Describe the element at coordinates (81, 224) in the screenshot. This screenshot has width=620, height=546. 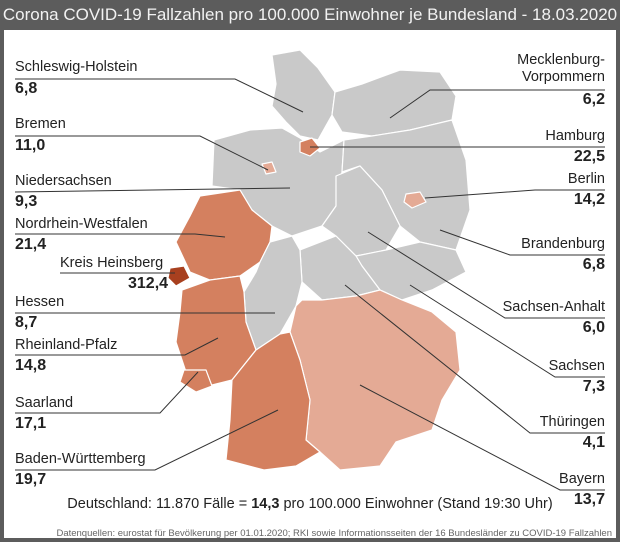
I see `label-nordrhein-westfalen: Nordrhein-Westfalen` at that location.